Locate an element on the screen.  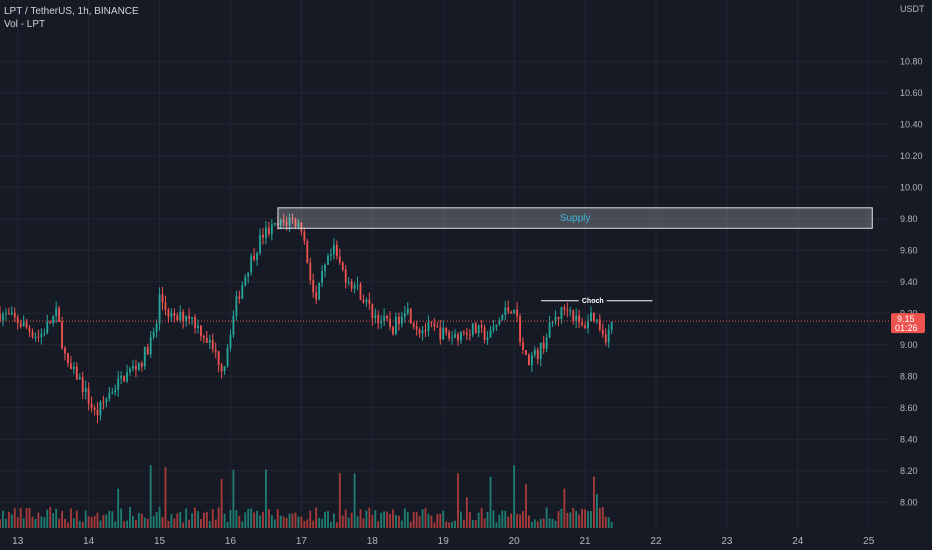
time-tick-label: 16 is located at coordinates (231, 541).